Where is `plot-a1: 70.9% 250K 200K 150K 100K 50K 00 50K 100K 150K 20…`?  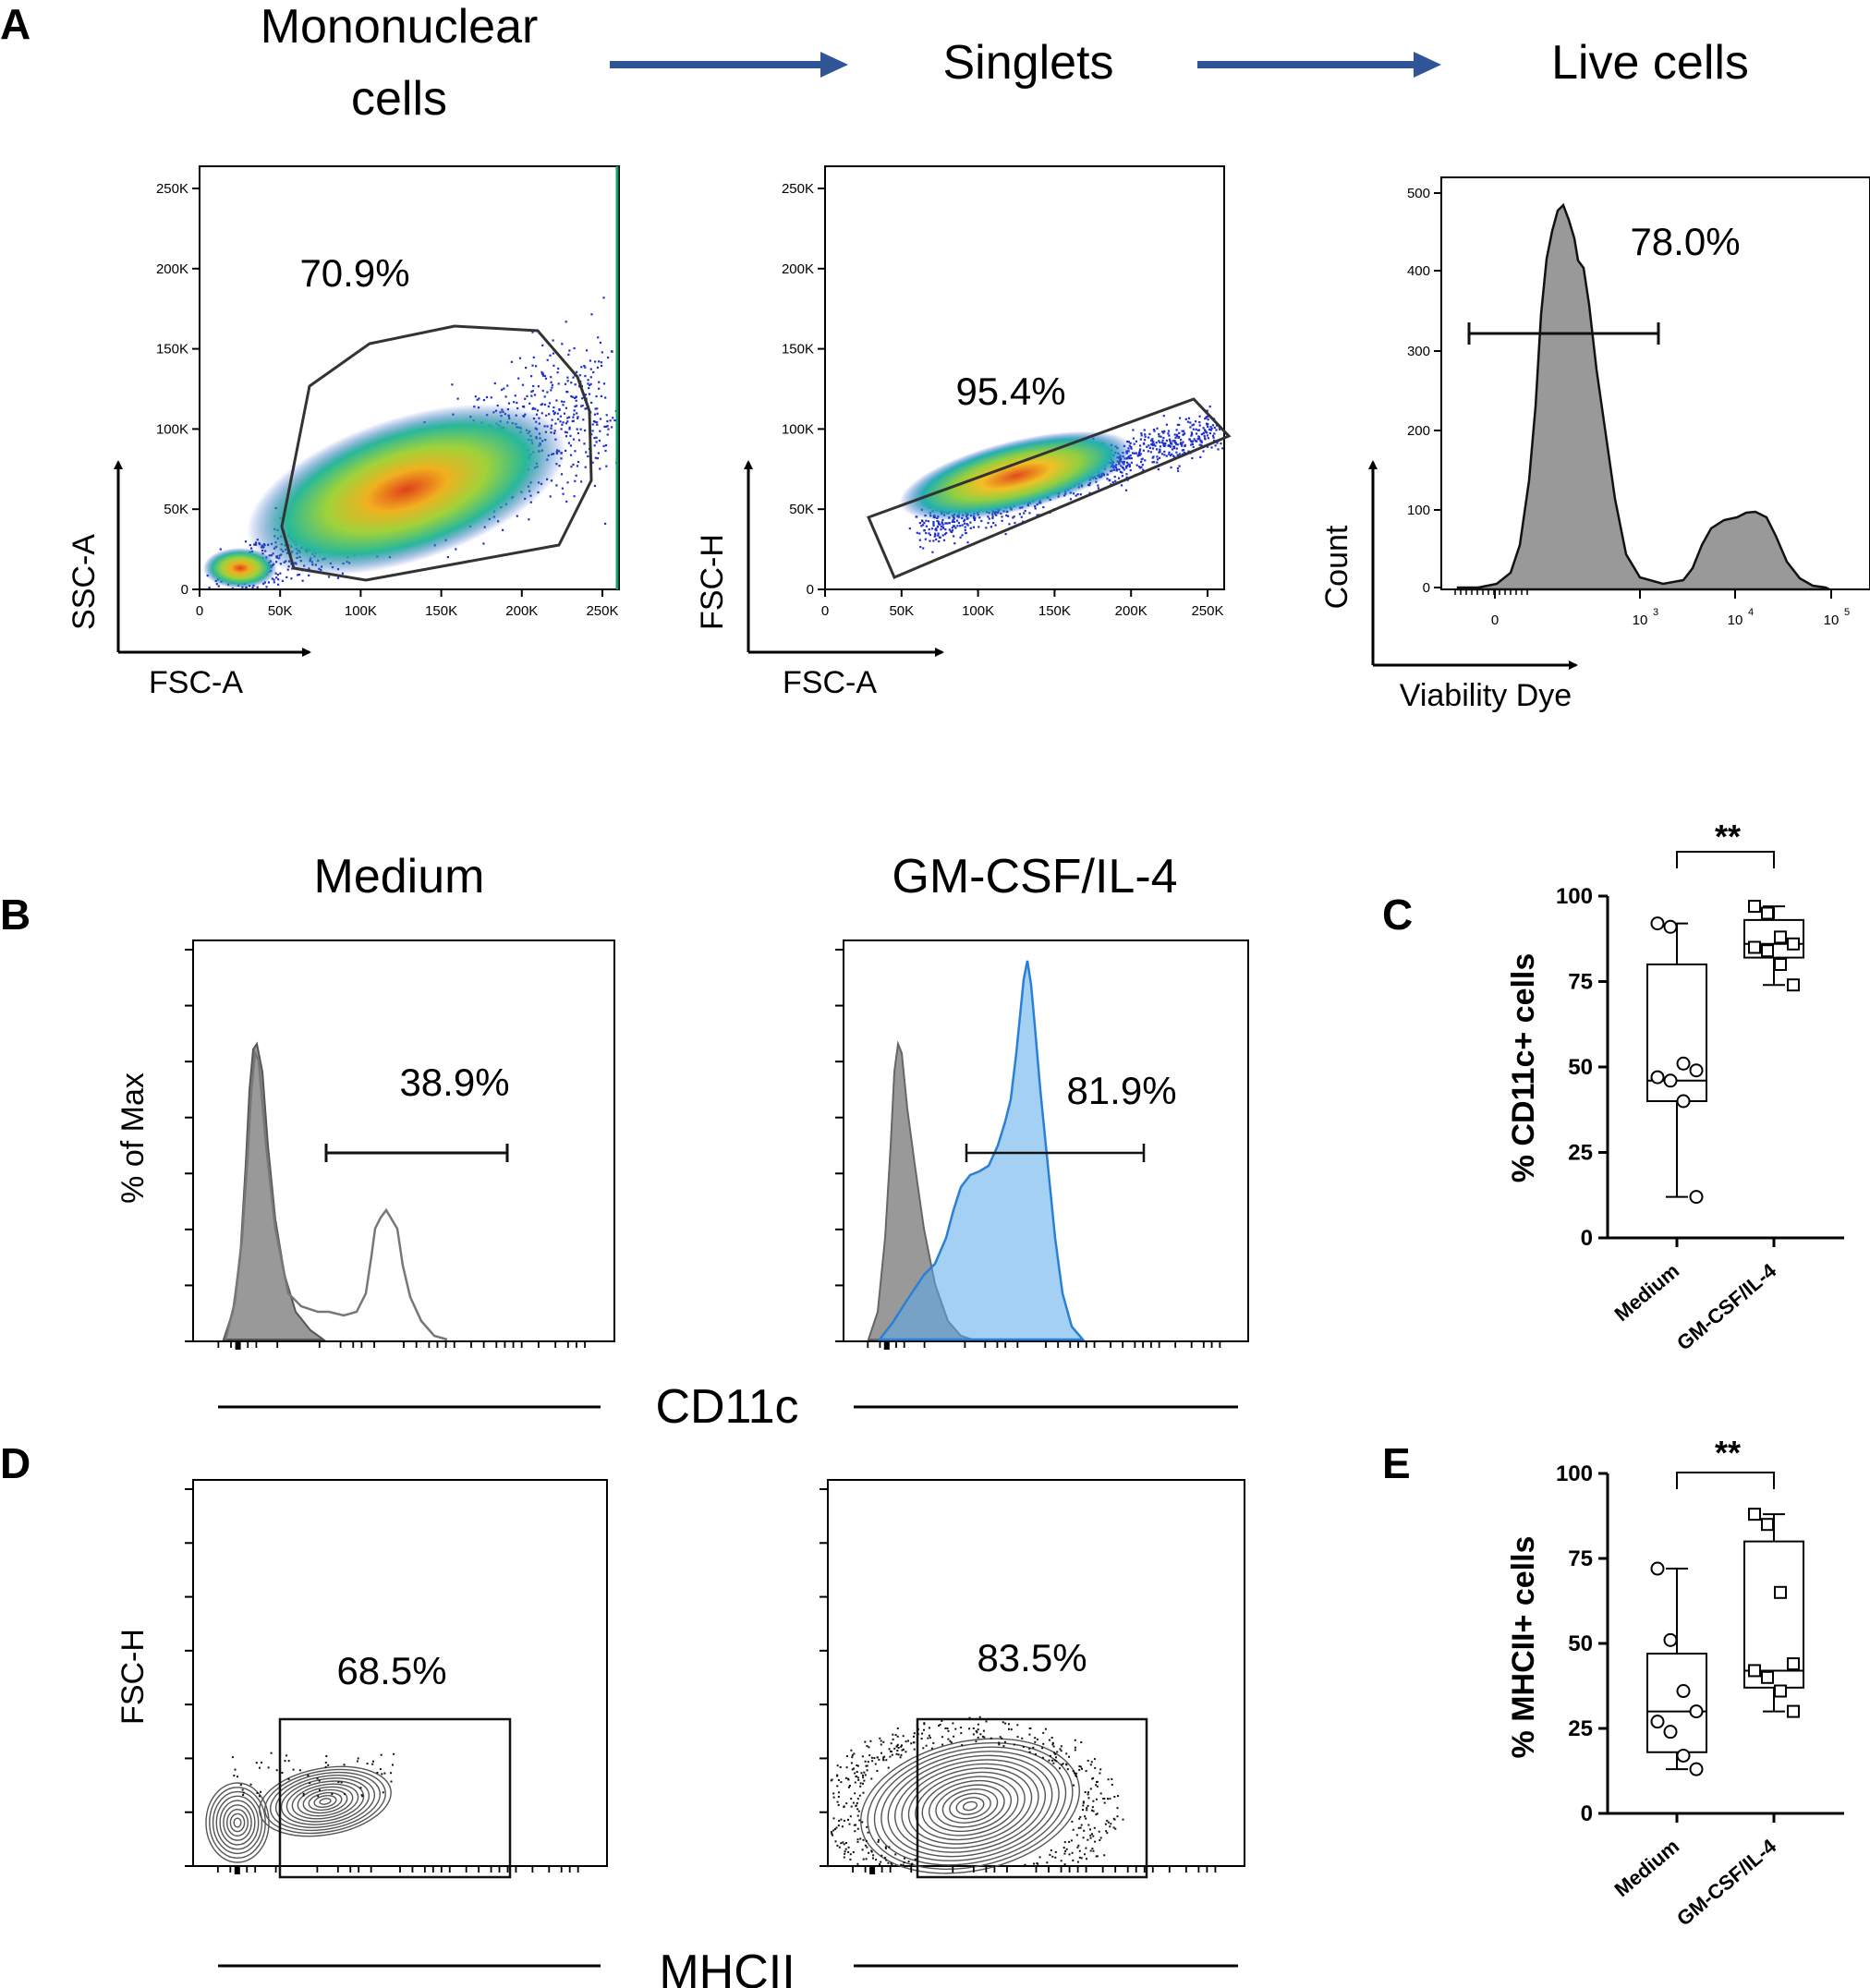
plot-a1: 70.9% 250K 200K 150K 100K 50K 00 50K 100K 150K 20… is located at coordinates (343, 432).